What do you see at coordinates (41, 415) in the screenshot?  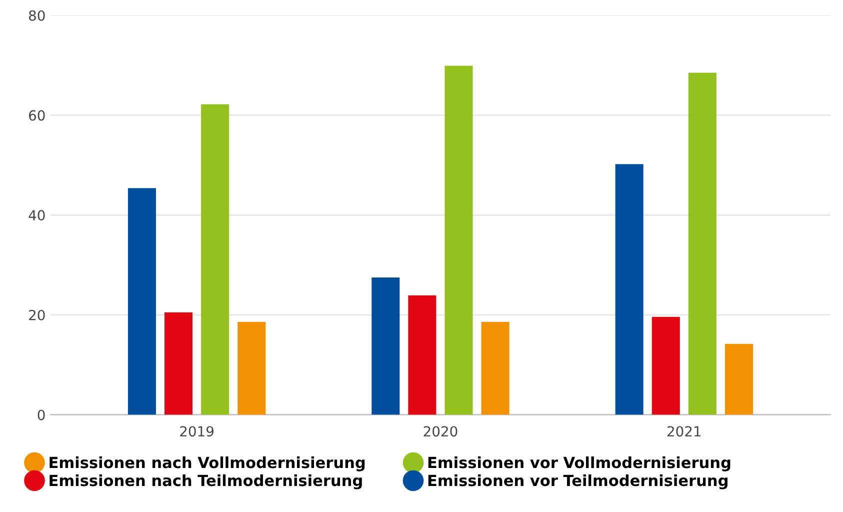 I see `y-tick-label: 0` at bounding box center [41, 415].